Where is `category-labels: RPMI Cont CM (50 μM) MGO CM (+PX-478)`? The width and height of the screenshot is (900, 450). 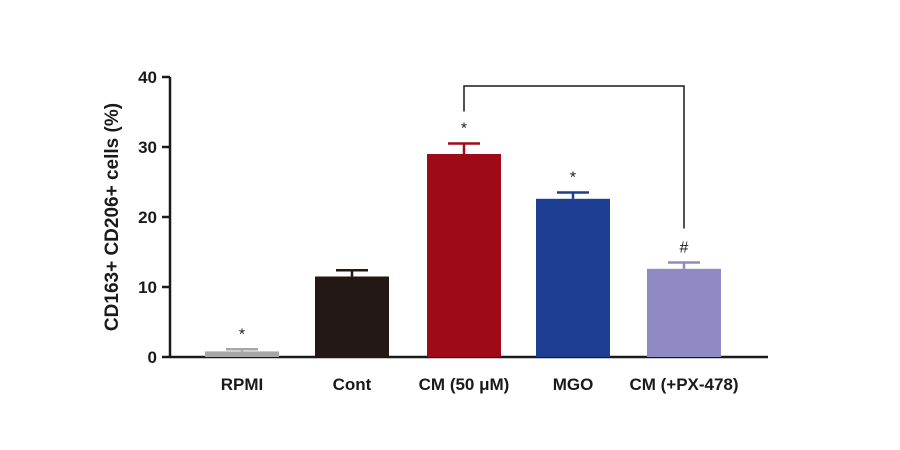 category-labels: RPMI Cont CM (50 μM) MGO CM (+PX-478) is located at coordinates (480, 384).